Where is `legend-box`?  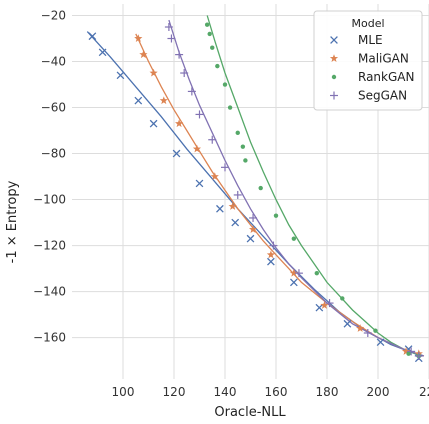 legend-box is located at coordinates (368, 60).